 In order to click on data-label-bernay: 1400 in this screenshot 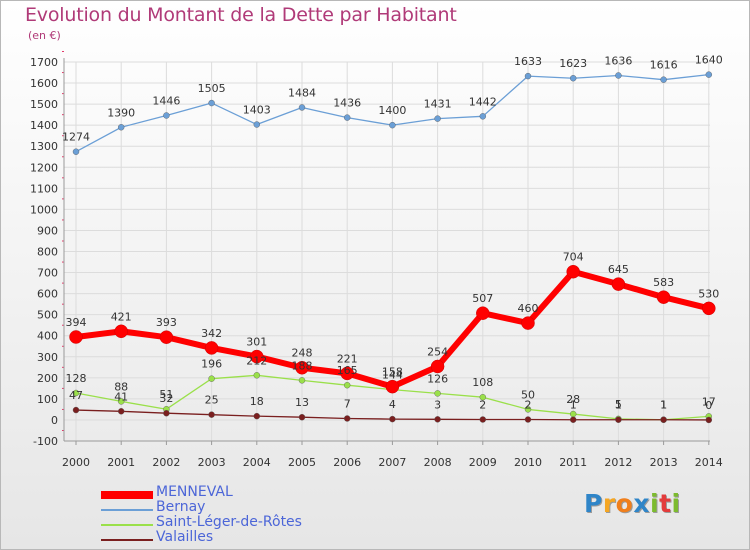, I will do `click(392, 110)`.